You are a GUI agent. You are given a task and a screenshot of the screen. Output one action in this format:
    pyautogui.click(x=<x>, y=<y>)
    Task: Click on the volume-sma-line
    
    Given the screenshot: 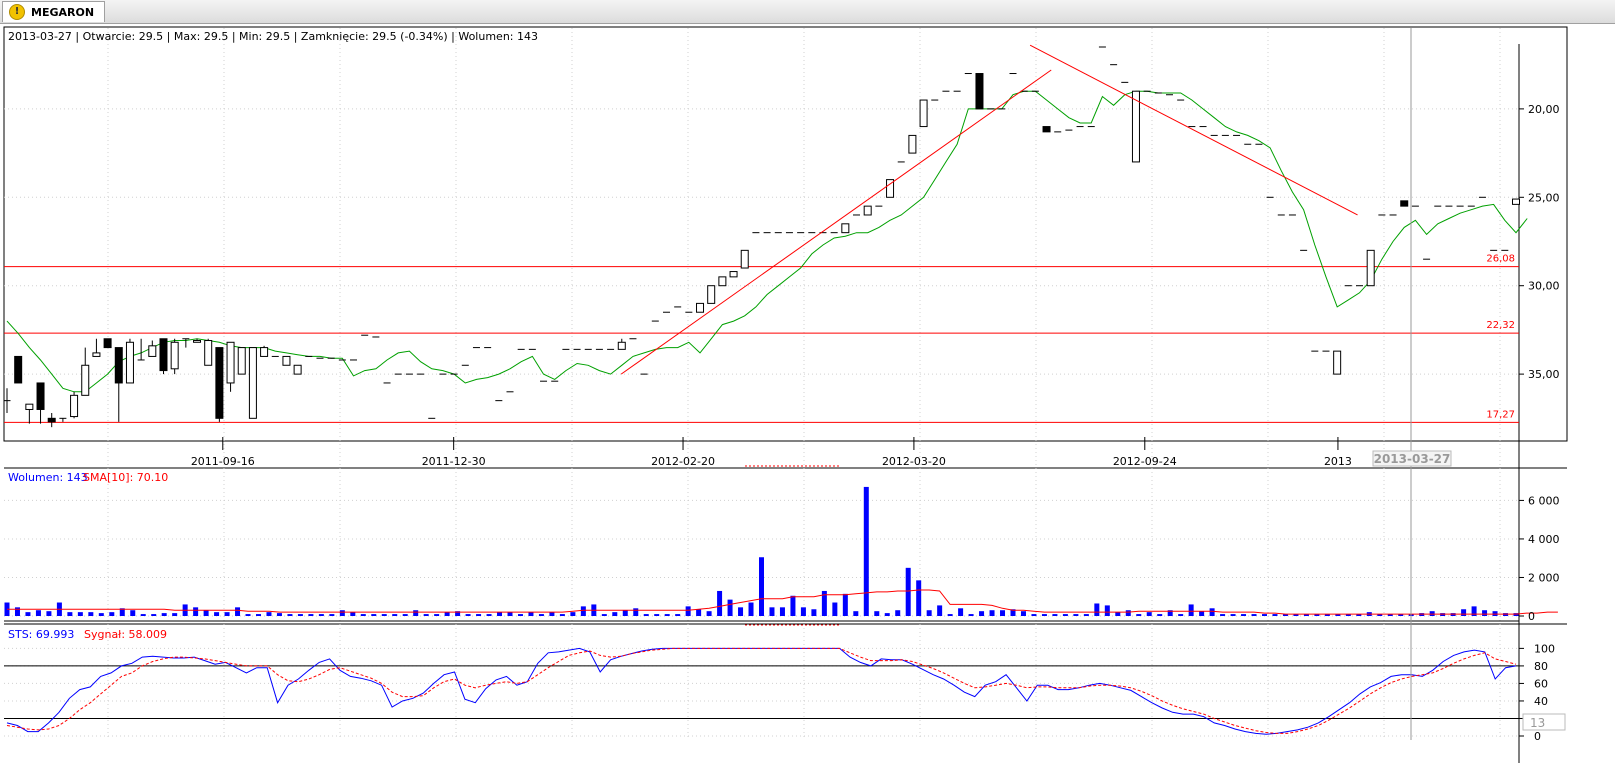 What is the action you would take?
    pyautogui.click(x=782, y=602)
    